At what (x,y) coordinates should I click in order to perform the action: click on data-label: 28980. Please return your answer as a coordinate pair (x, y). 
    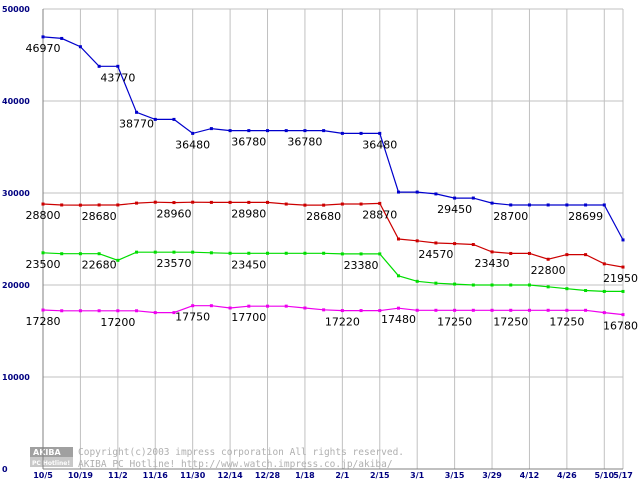
    Looking at the image, I should click on (248, 213).